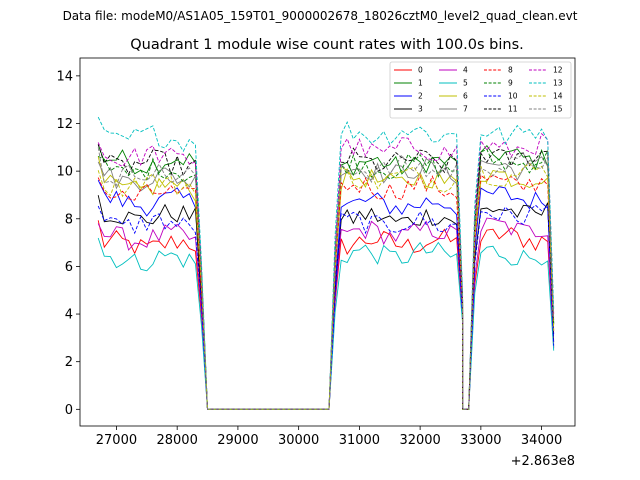  I want to click on legend-box, so click(480, 90).